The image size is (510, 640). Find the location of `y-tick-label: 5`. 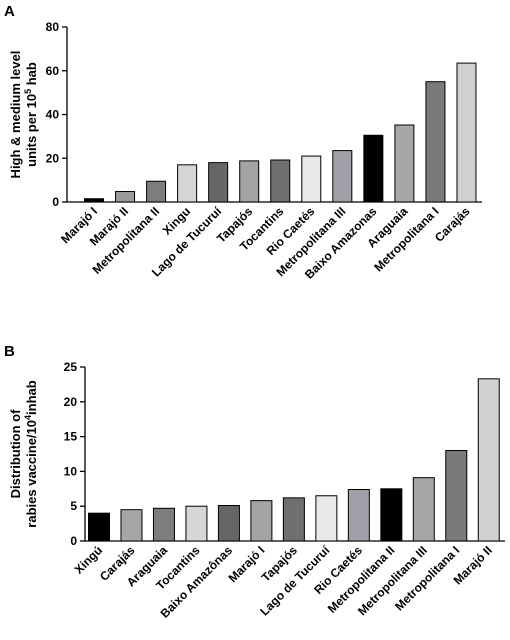

y-tick-label: 5 is located at coordinates (73, 506).